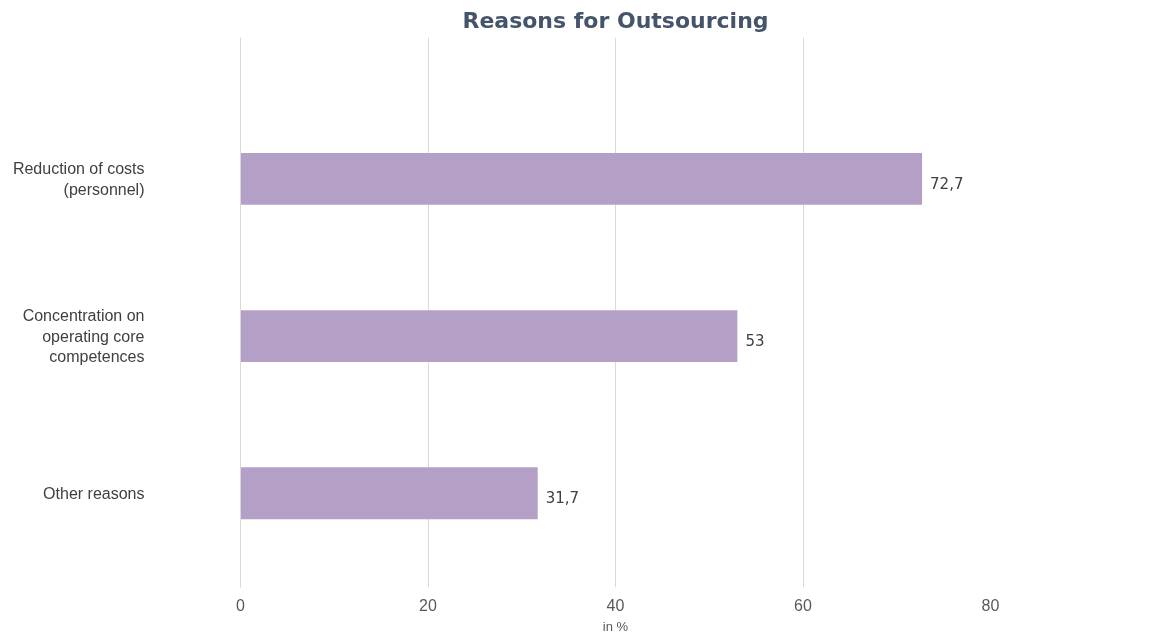 This screenshot has height=641, width=1166. What do you see at coordinates (94, 493) in the screenshot?
I see `y-tick-label: Other reasons` at bounding box center [94, 493].